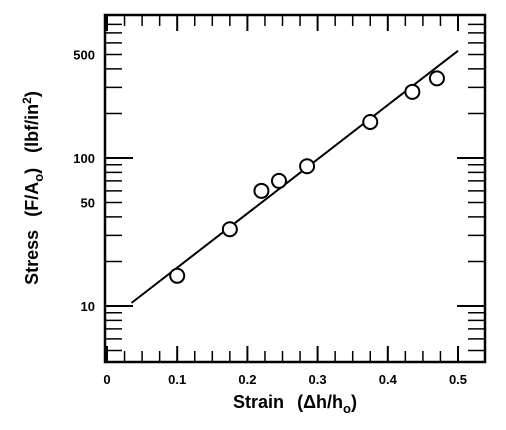  What do you see at coordinates (458, 379) in the screenshot?
I see `x-tick-label: 0.5` at bounding box center [458, 379].